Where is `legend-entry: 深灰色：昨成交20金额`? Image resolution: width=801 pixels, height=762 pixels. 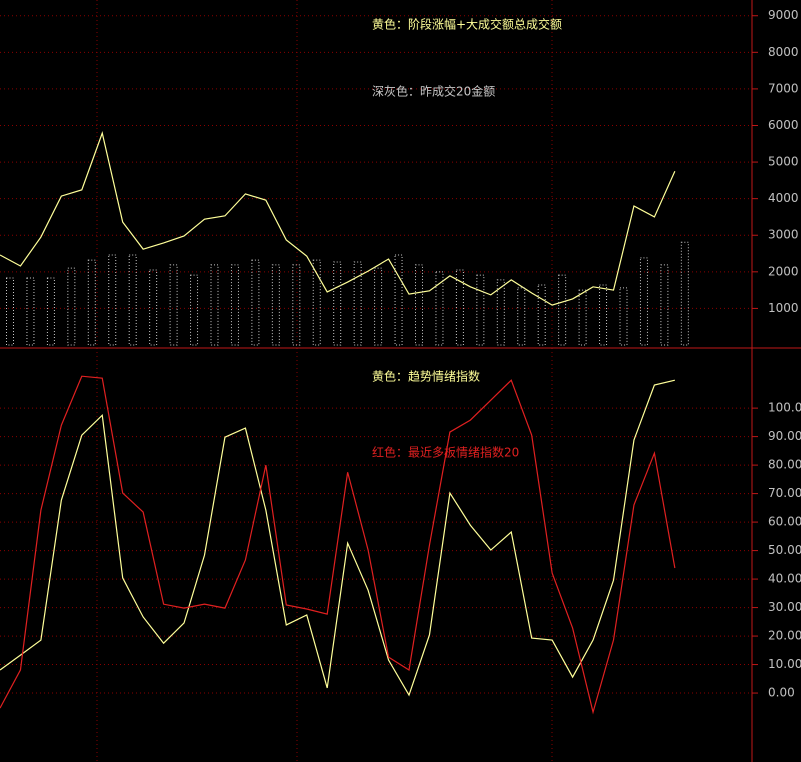 legend-entry: 深灰色：昨成交20金额 is located at coordinates (433, 91).